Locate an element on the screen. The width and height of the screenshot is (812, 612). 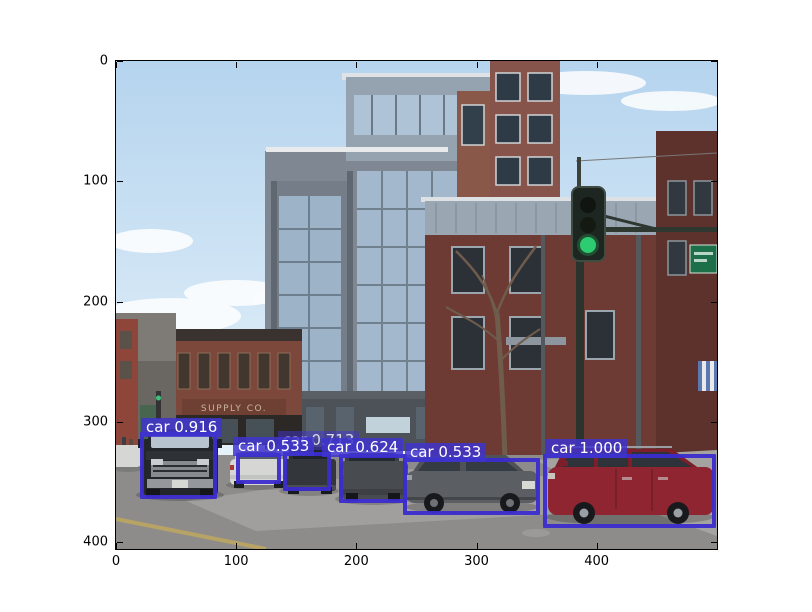
y-tick-label: 400 is located at coordinates (95, 542).